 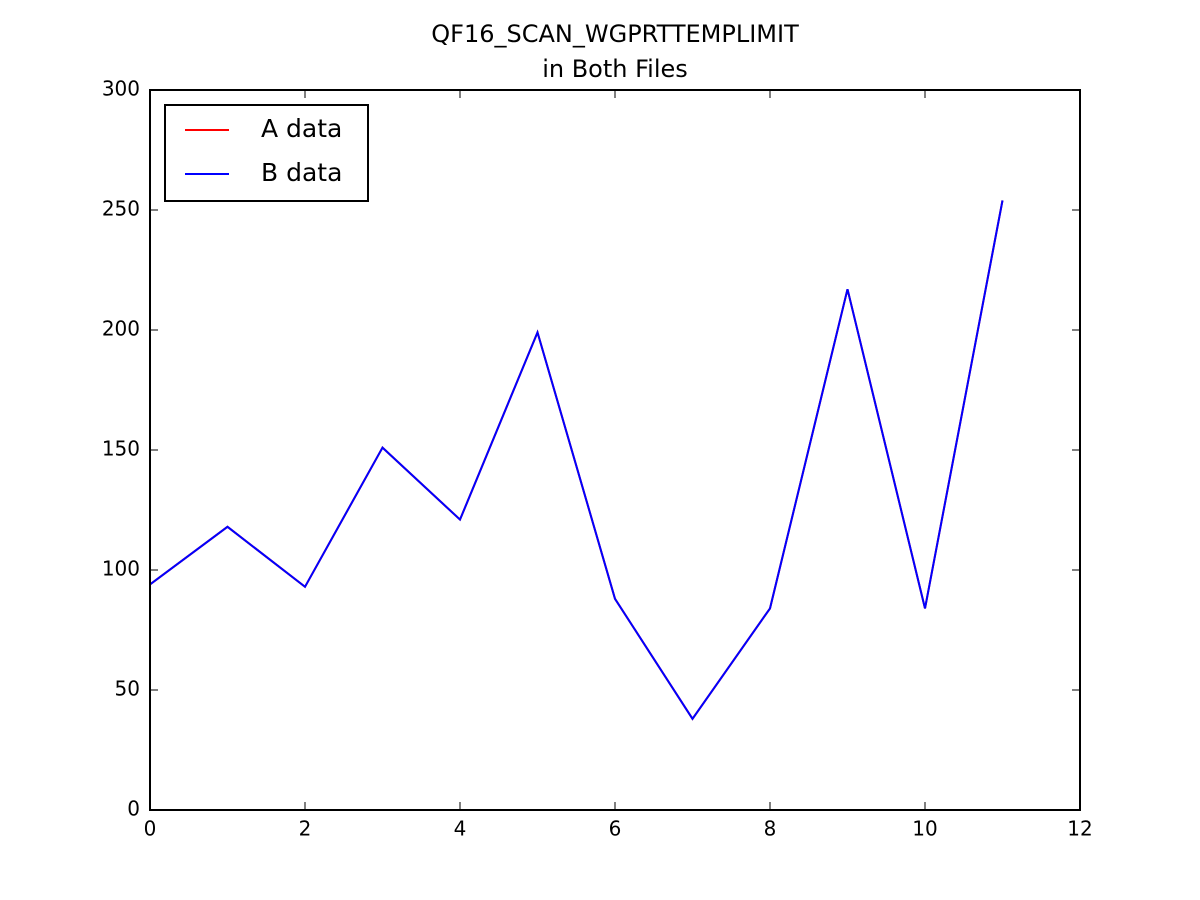 I want to click on x-tick-label: 0, so click(x=150, y=829).